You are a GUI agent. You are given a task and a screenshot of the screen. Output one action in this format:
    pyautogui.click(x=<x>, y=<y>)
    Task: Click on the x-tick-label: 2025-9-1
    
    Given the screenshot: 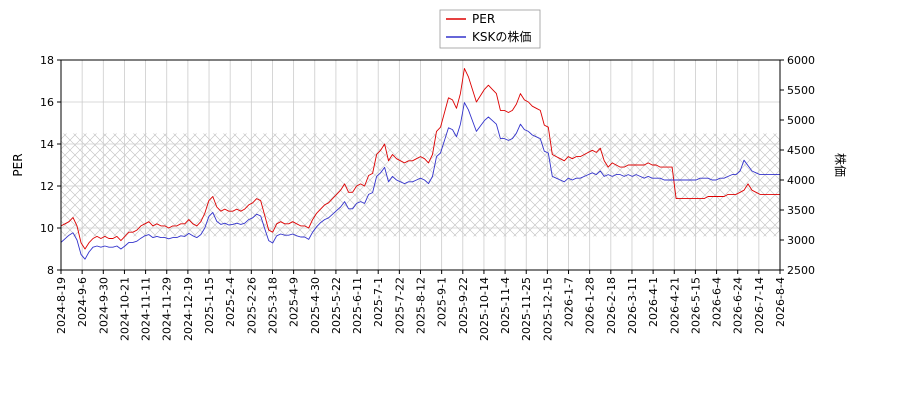 What is the action you would take?
    pyautogui.click(x=442, y=302)
    